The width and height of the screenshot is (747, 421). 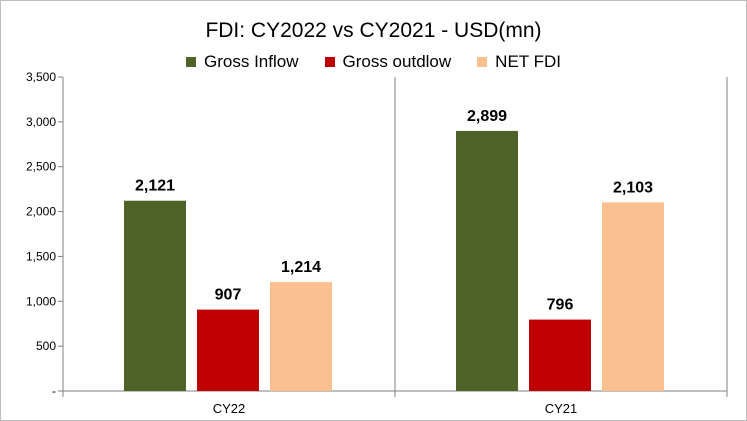 What do you see at coordinates (41, 301) in the screenshot?
I see `y-tick-label: 1,000` at bounding box center [41, 301].